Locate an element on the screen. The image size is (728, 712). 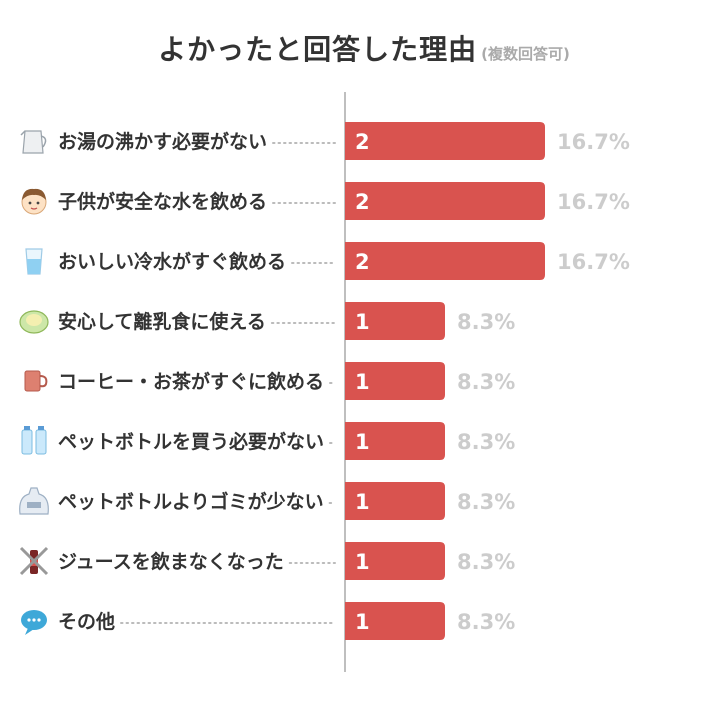
water-bottles-icon is located at coordinates (34, 440).